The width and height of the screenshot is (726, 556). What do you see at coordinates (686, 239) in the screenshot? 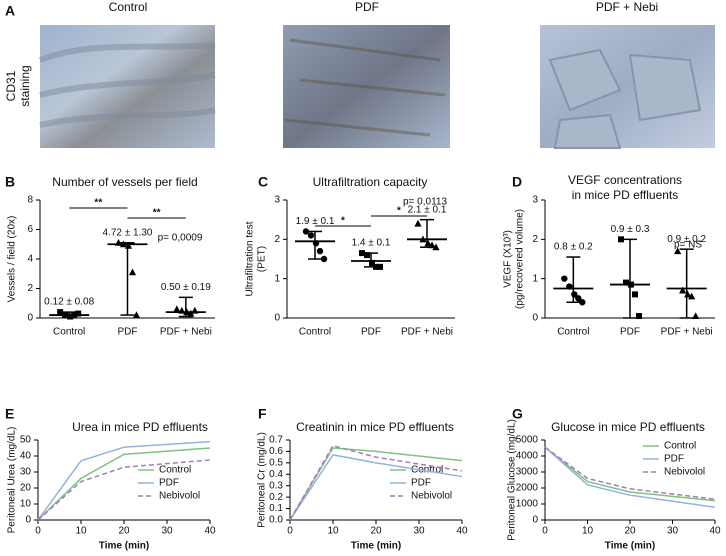
I see `group-label: 0.9 ± 0.2` at bounding box center [686, 239].